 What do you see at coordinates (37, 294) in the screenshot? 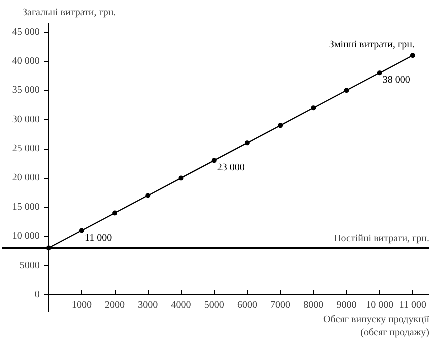
I see `y-tick-label: 0` at bounding box center [37, 294].